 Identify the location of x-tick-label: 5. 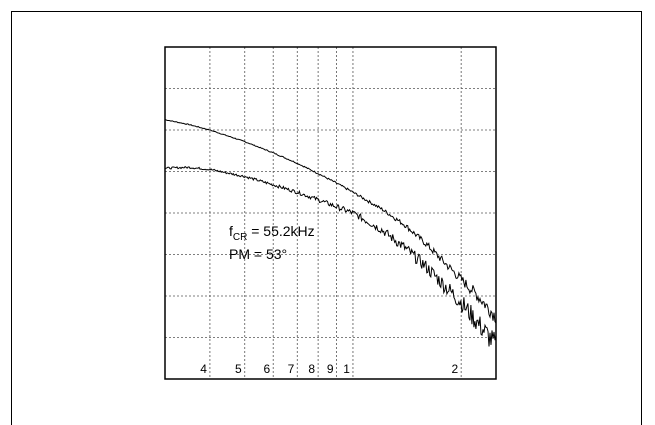
(238, 369).